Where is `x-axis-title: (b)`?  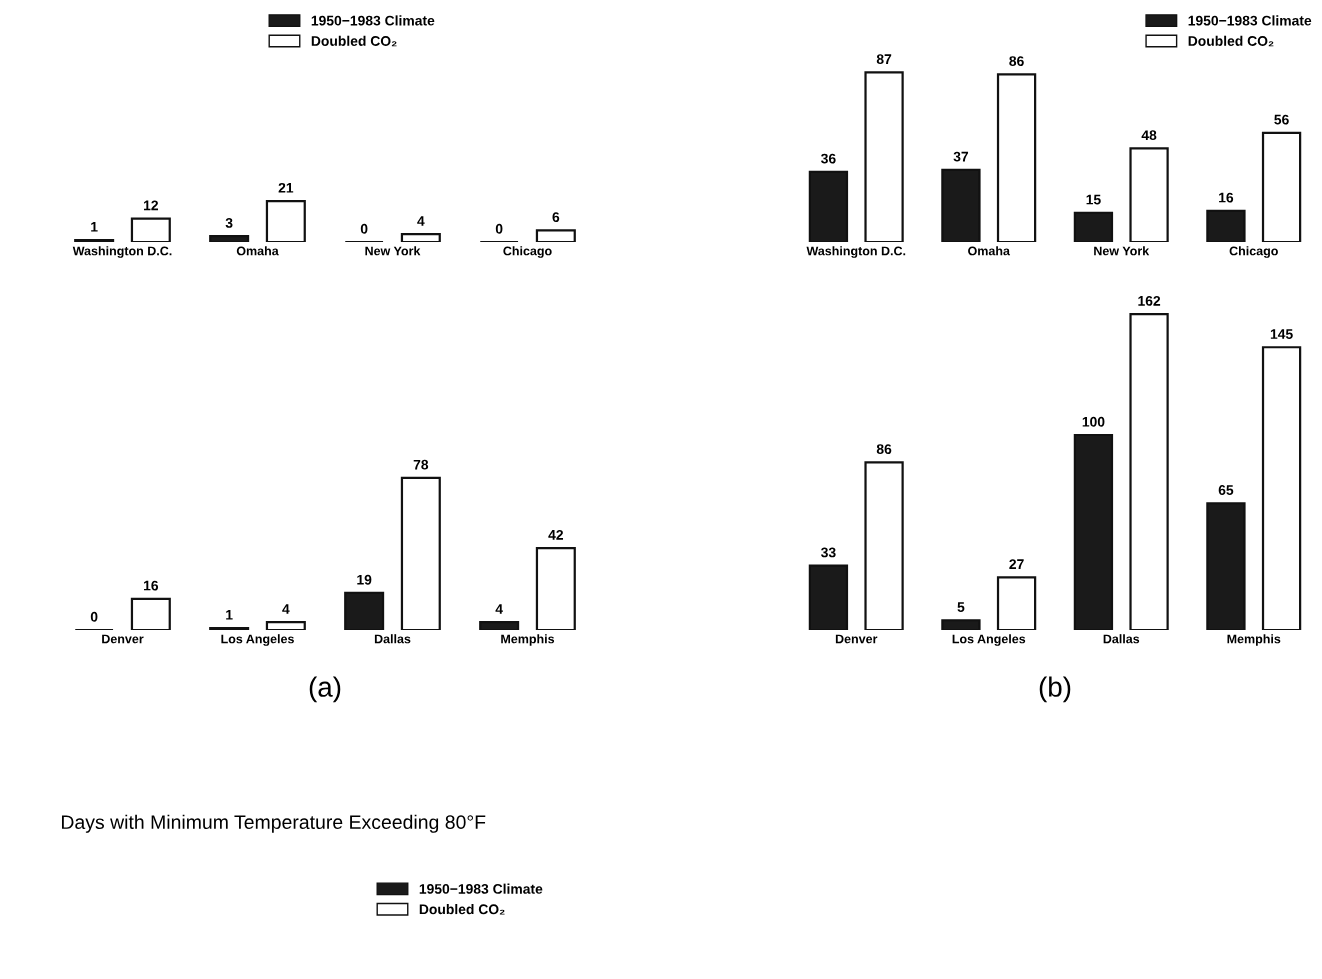
x-axis-title: (b) is located at coordinates (1055, 689).